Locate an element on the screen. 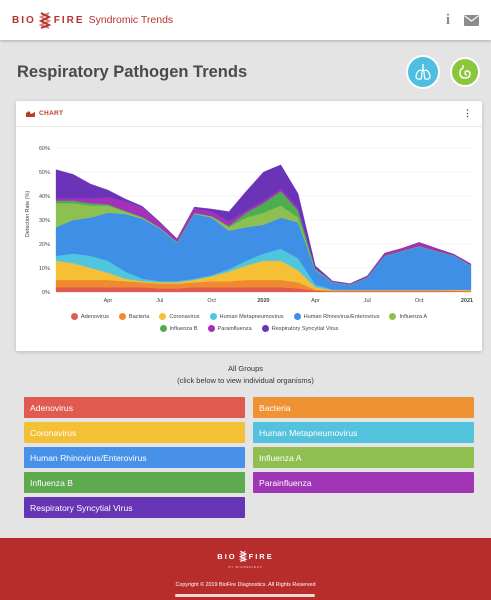  legend-item: Human Rhinovirus/Enterovirus is located at coordinates (336, 316).